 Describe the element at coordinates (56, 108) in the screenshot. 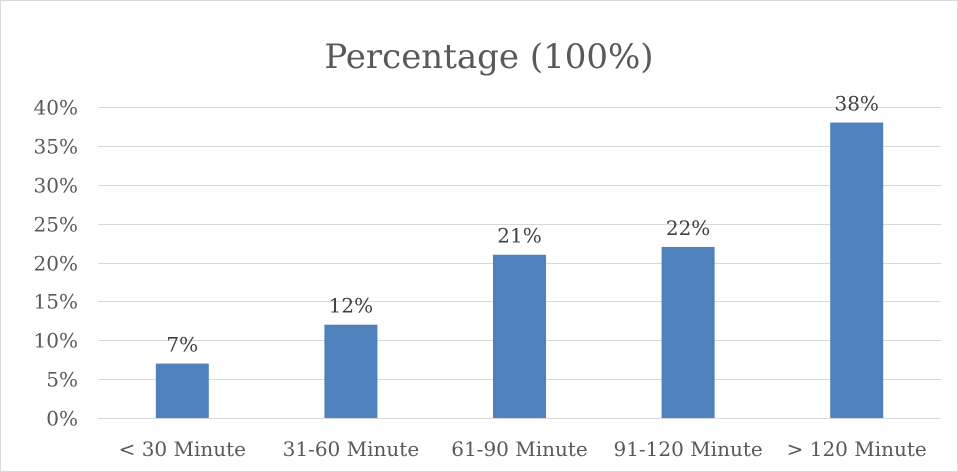

I see `y-tick-label-8: 40%` at that location.